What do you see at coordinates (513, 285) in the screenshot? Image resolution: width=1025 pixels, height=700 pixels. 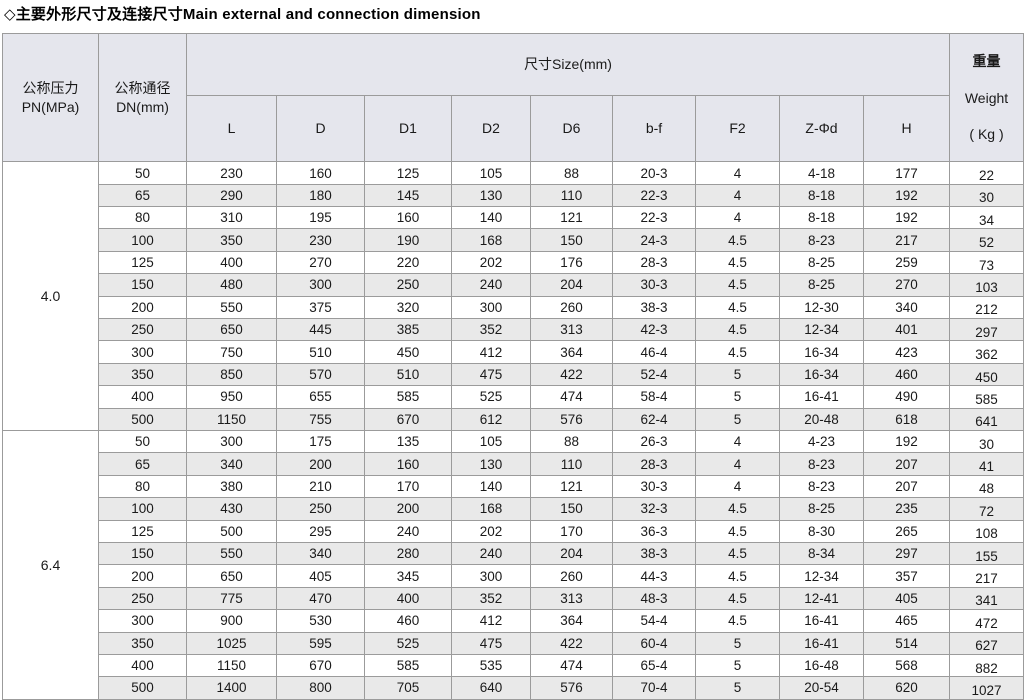 I see `table-row: 150 480 300 250 240 204 30-3 4.5 8-25 270 103` at bounding box center [513, 285].